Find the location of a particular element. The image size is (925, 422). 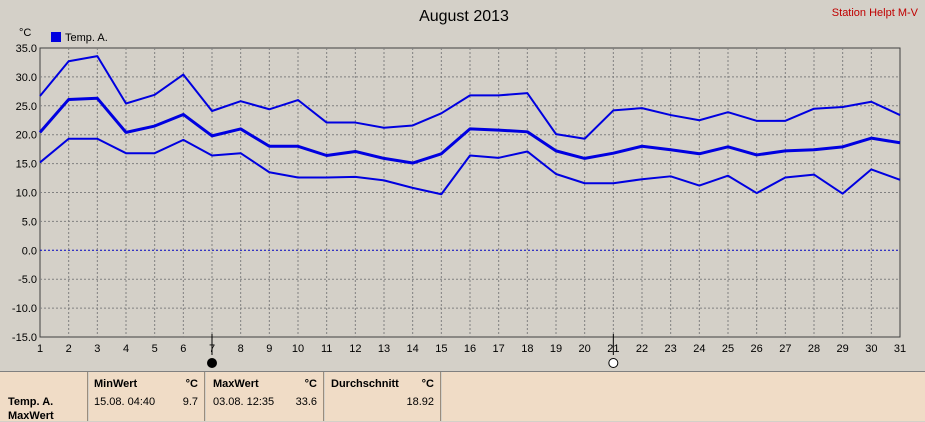

x-tick-label: 27 is located at coordinates (785, 349).